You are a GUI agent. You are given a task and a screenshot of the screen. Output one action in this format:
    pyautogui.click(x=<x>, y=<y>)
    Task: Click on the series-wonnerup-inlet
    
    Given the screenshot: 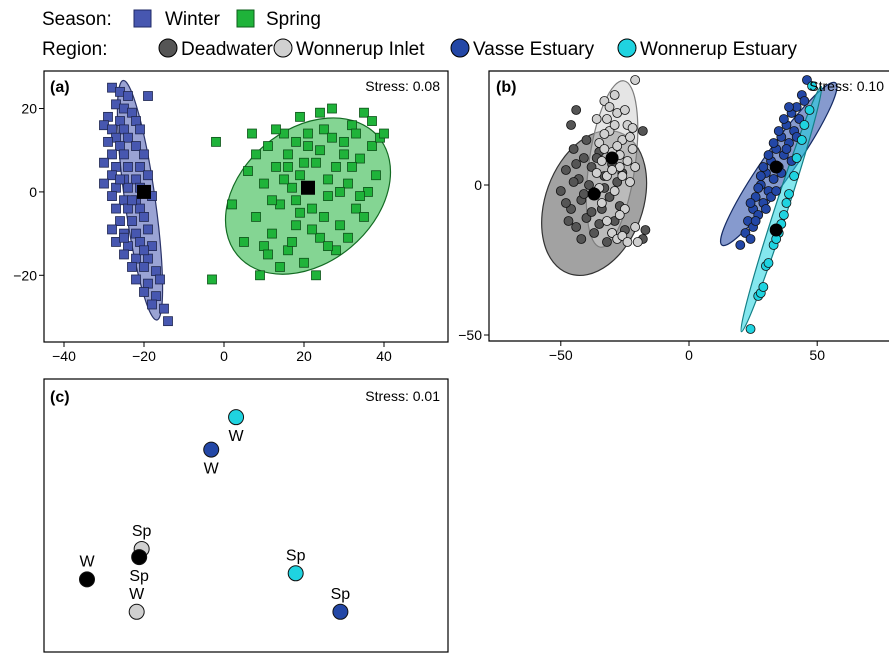 What is the action you would take?
    pyautogui.click(x=617, y=161)
    